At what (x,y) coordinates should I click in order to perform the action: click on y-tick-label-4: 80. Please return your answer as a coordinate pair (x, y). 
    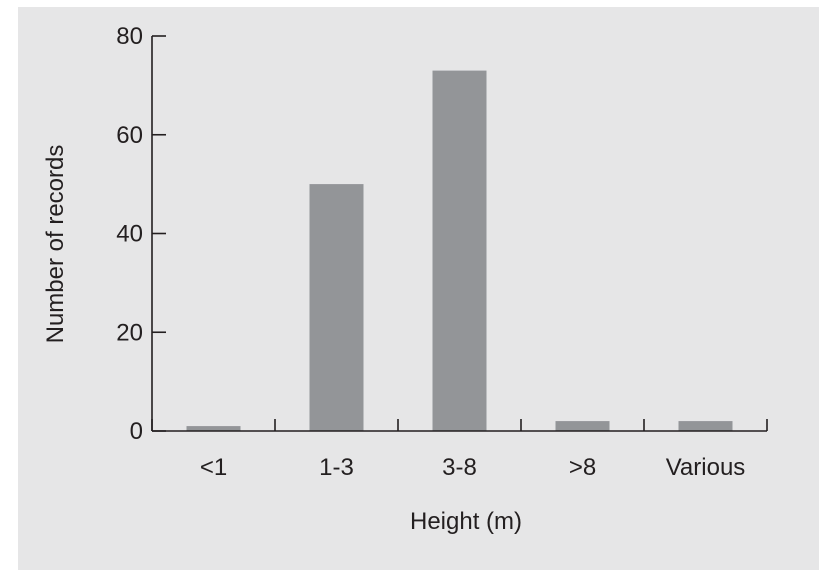
    Looking at the image, I should click on (129, 36).